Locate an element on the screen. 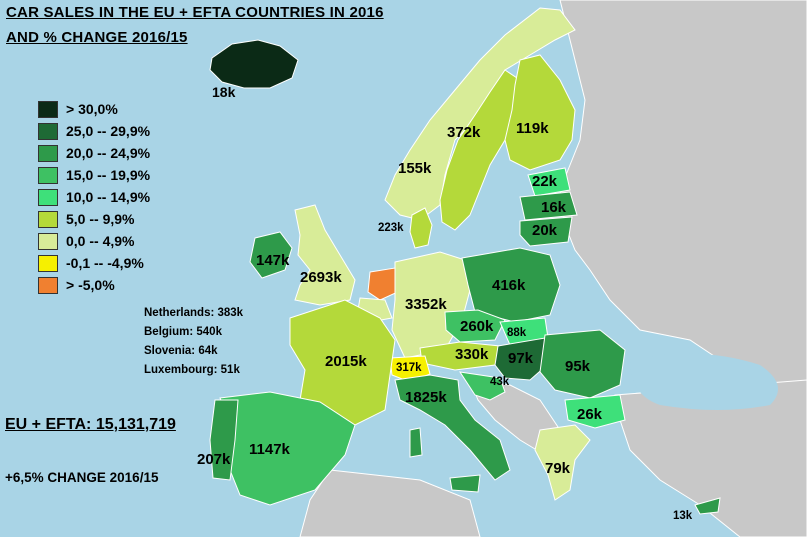 This screenshot has width=807, height=537. label-greece: 79k is located at coordinates (558, 468).